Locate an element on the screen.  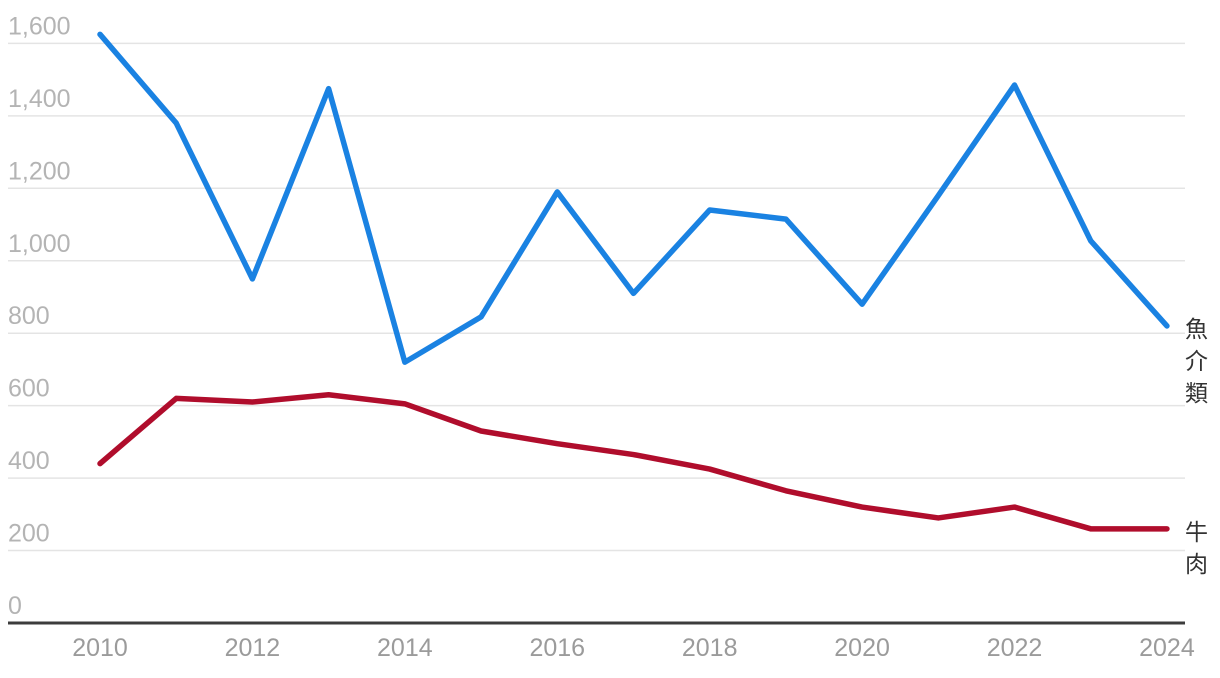
y-axis-tick-label: 600 is located at coordinates (29, 389).